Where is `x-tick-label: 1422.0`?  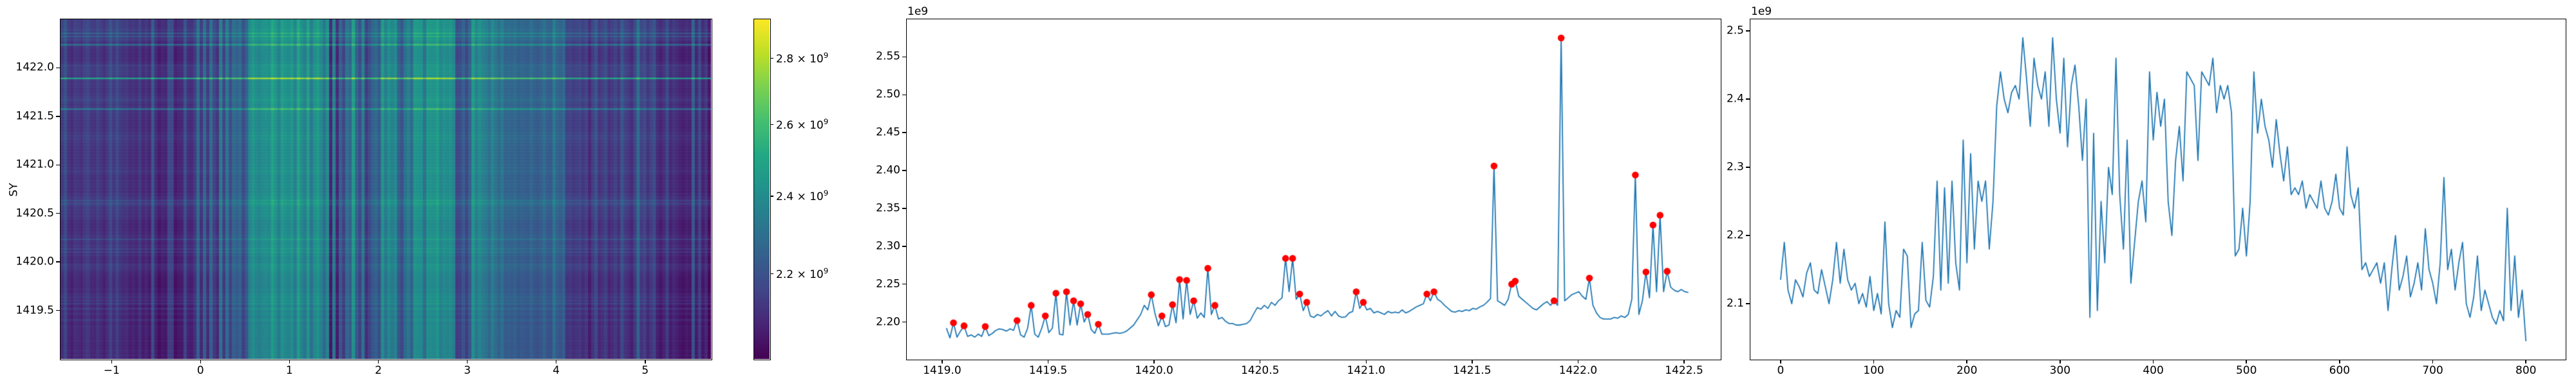
x-tick-label: 1422.0 is located at coordinates (1578, 370).